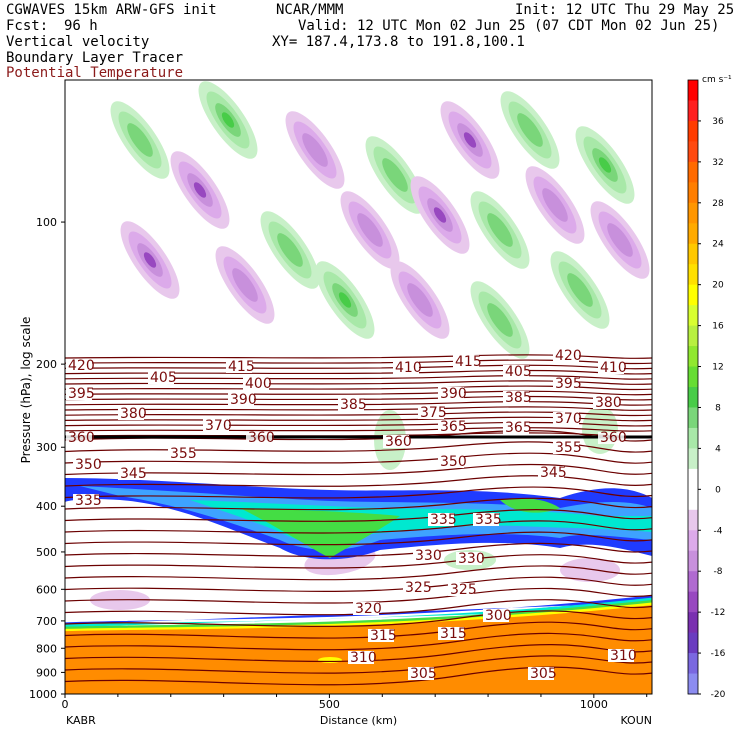  What do you see at coordinates (78, 42) in the screenshot?
I see `field-vertical-velocity: Vertical velocity` at bounding box center [78, 42].